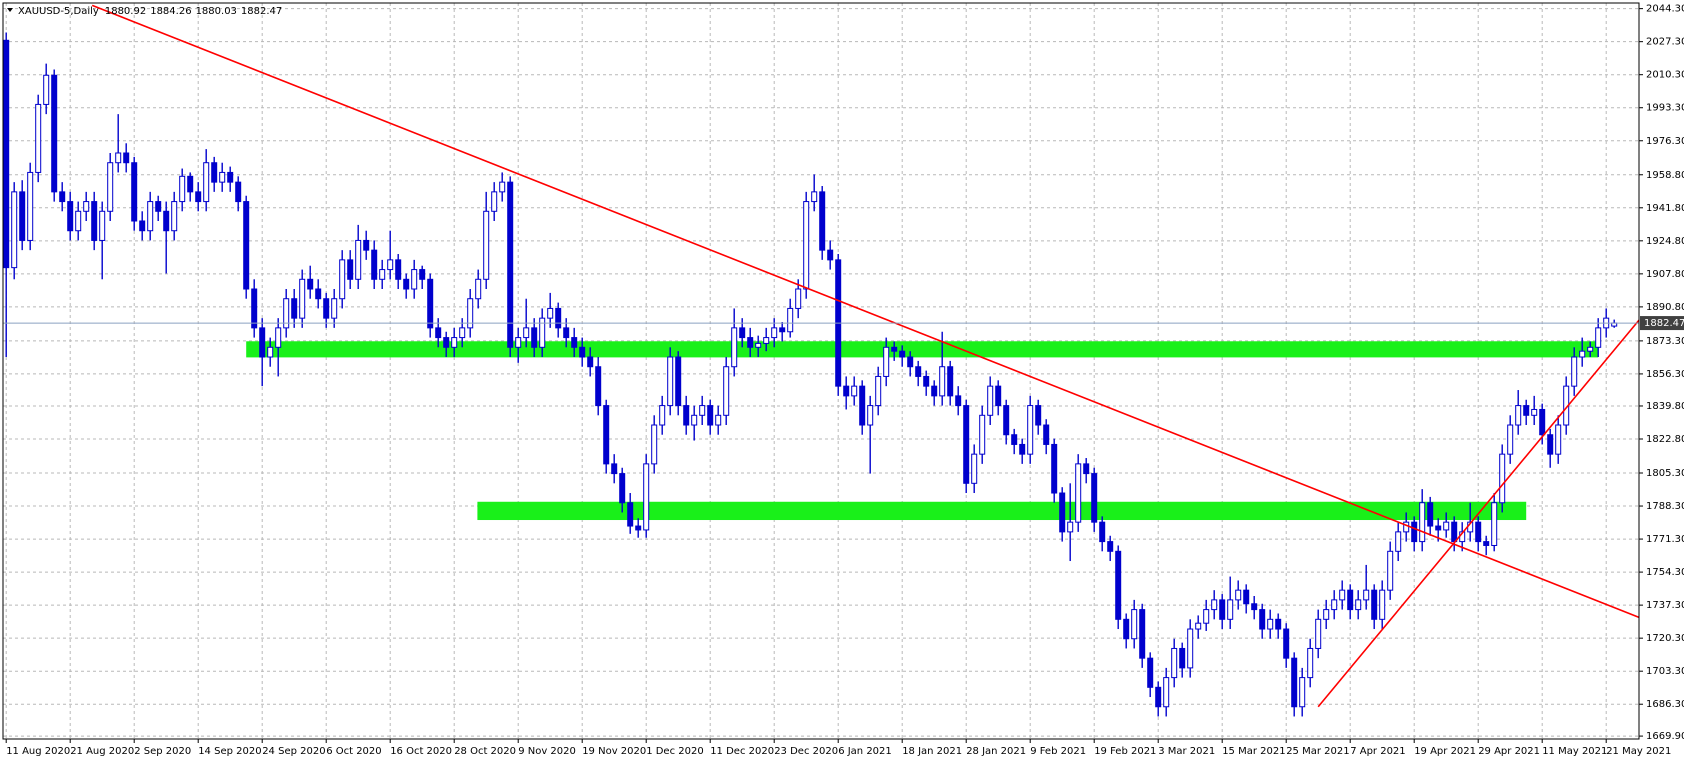 The width and height of the screenshot is (1684, 761). I want to click on x-tick-label: 6 Jan 2021, so click(865, 751).